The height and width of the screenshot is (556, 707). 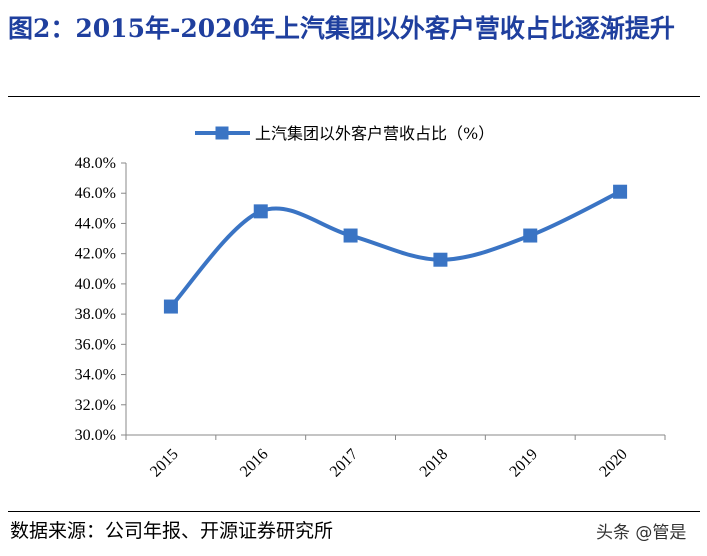 What do you see at coordinates (354, 96) in the screenshot?
I see `top-rule` at bounding box center [354, 96].